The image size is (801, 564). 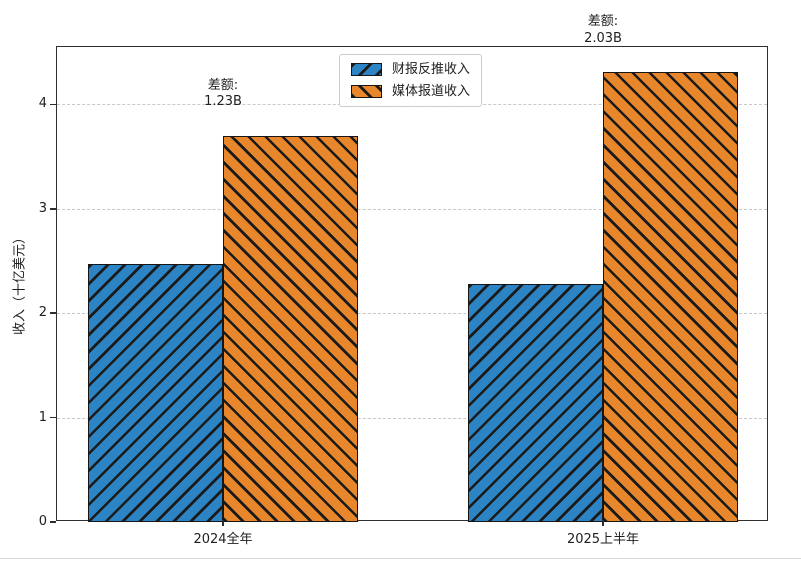 I want to click on bar-financial-2024全年, so click(x=155, y=393).